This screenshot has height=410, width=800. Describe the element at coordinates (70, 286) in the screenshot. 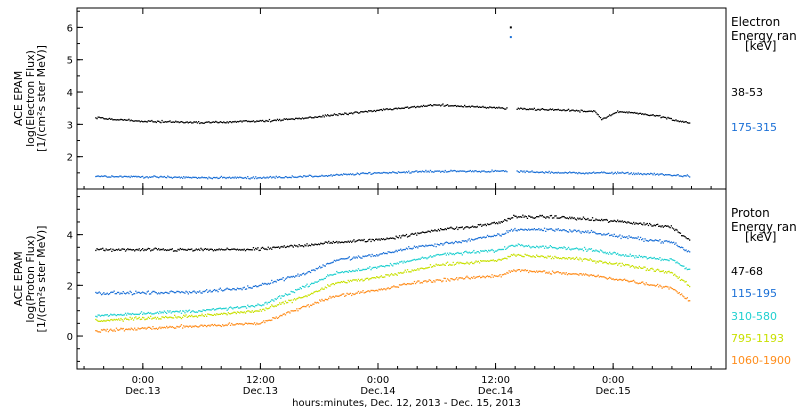

I see `y-tick-label: 2` at that location.